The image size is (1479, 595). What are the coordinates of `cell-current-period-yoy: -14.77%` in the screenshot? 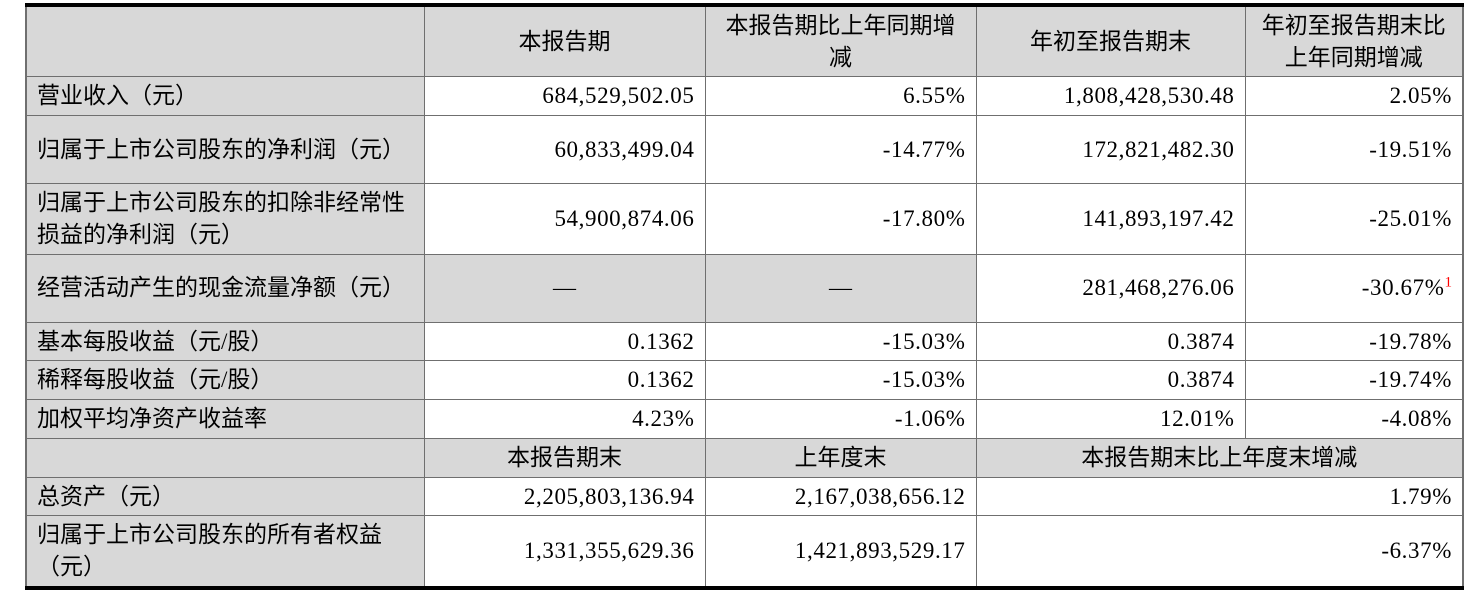 It's located at (840, 150).